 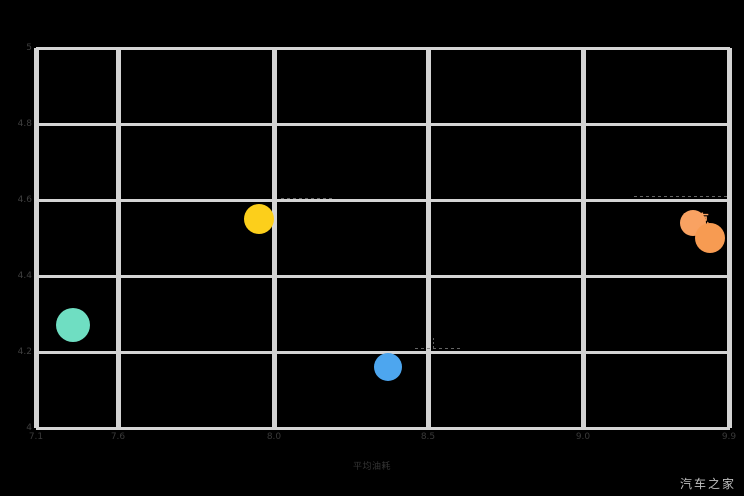 What do you see at coordinates (29, 48) in the screenshot?
I see `y-axis-tick-label: 5` at bounding box center [29, 48].